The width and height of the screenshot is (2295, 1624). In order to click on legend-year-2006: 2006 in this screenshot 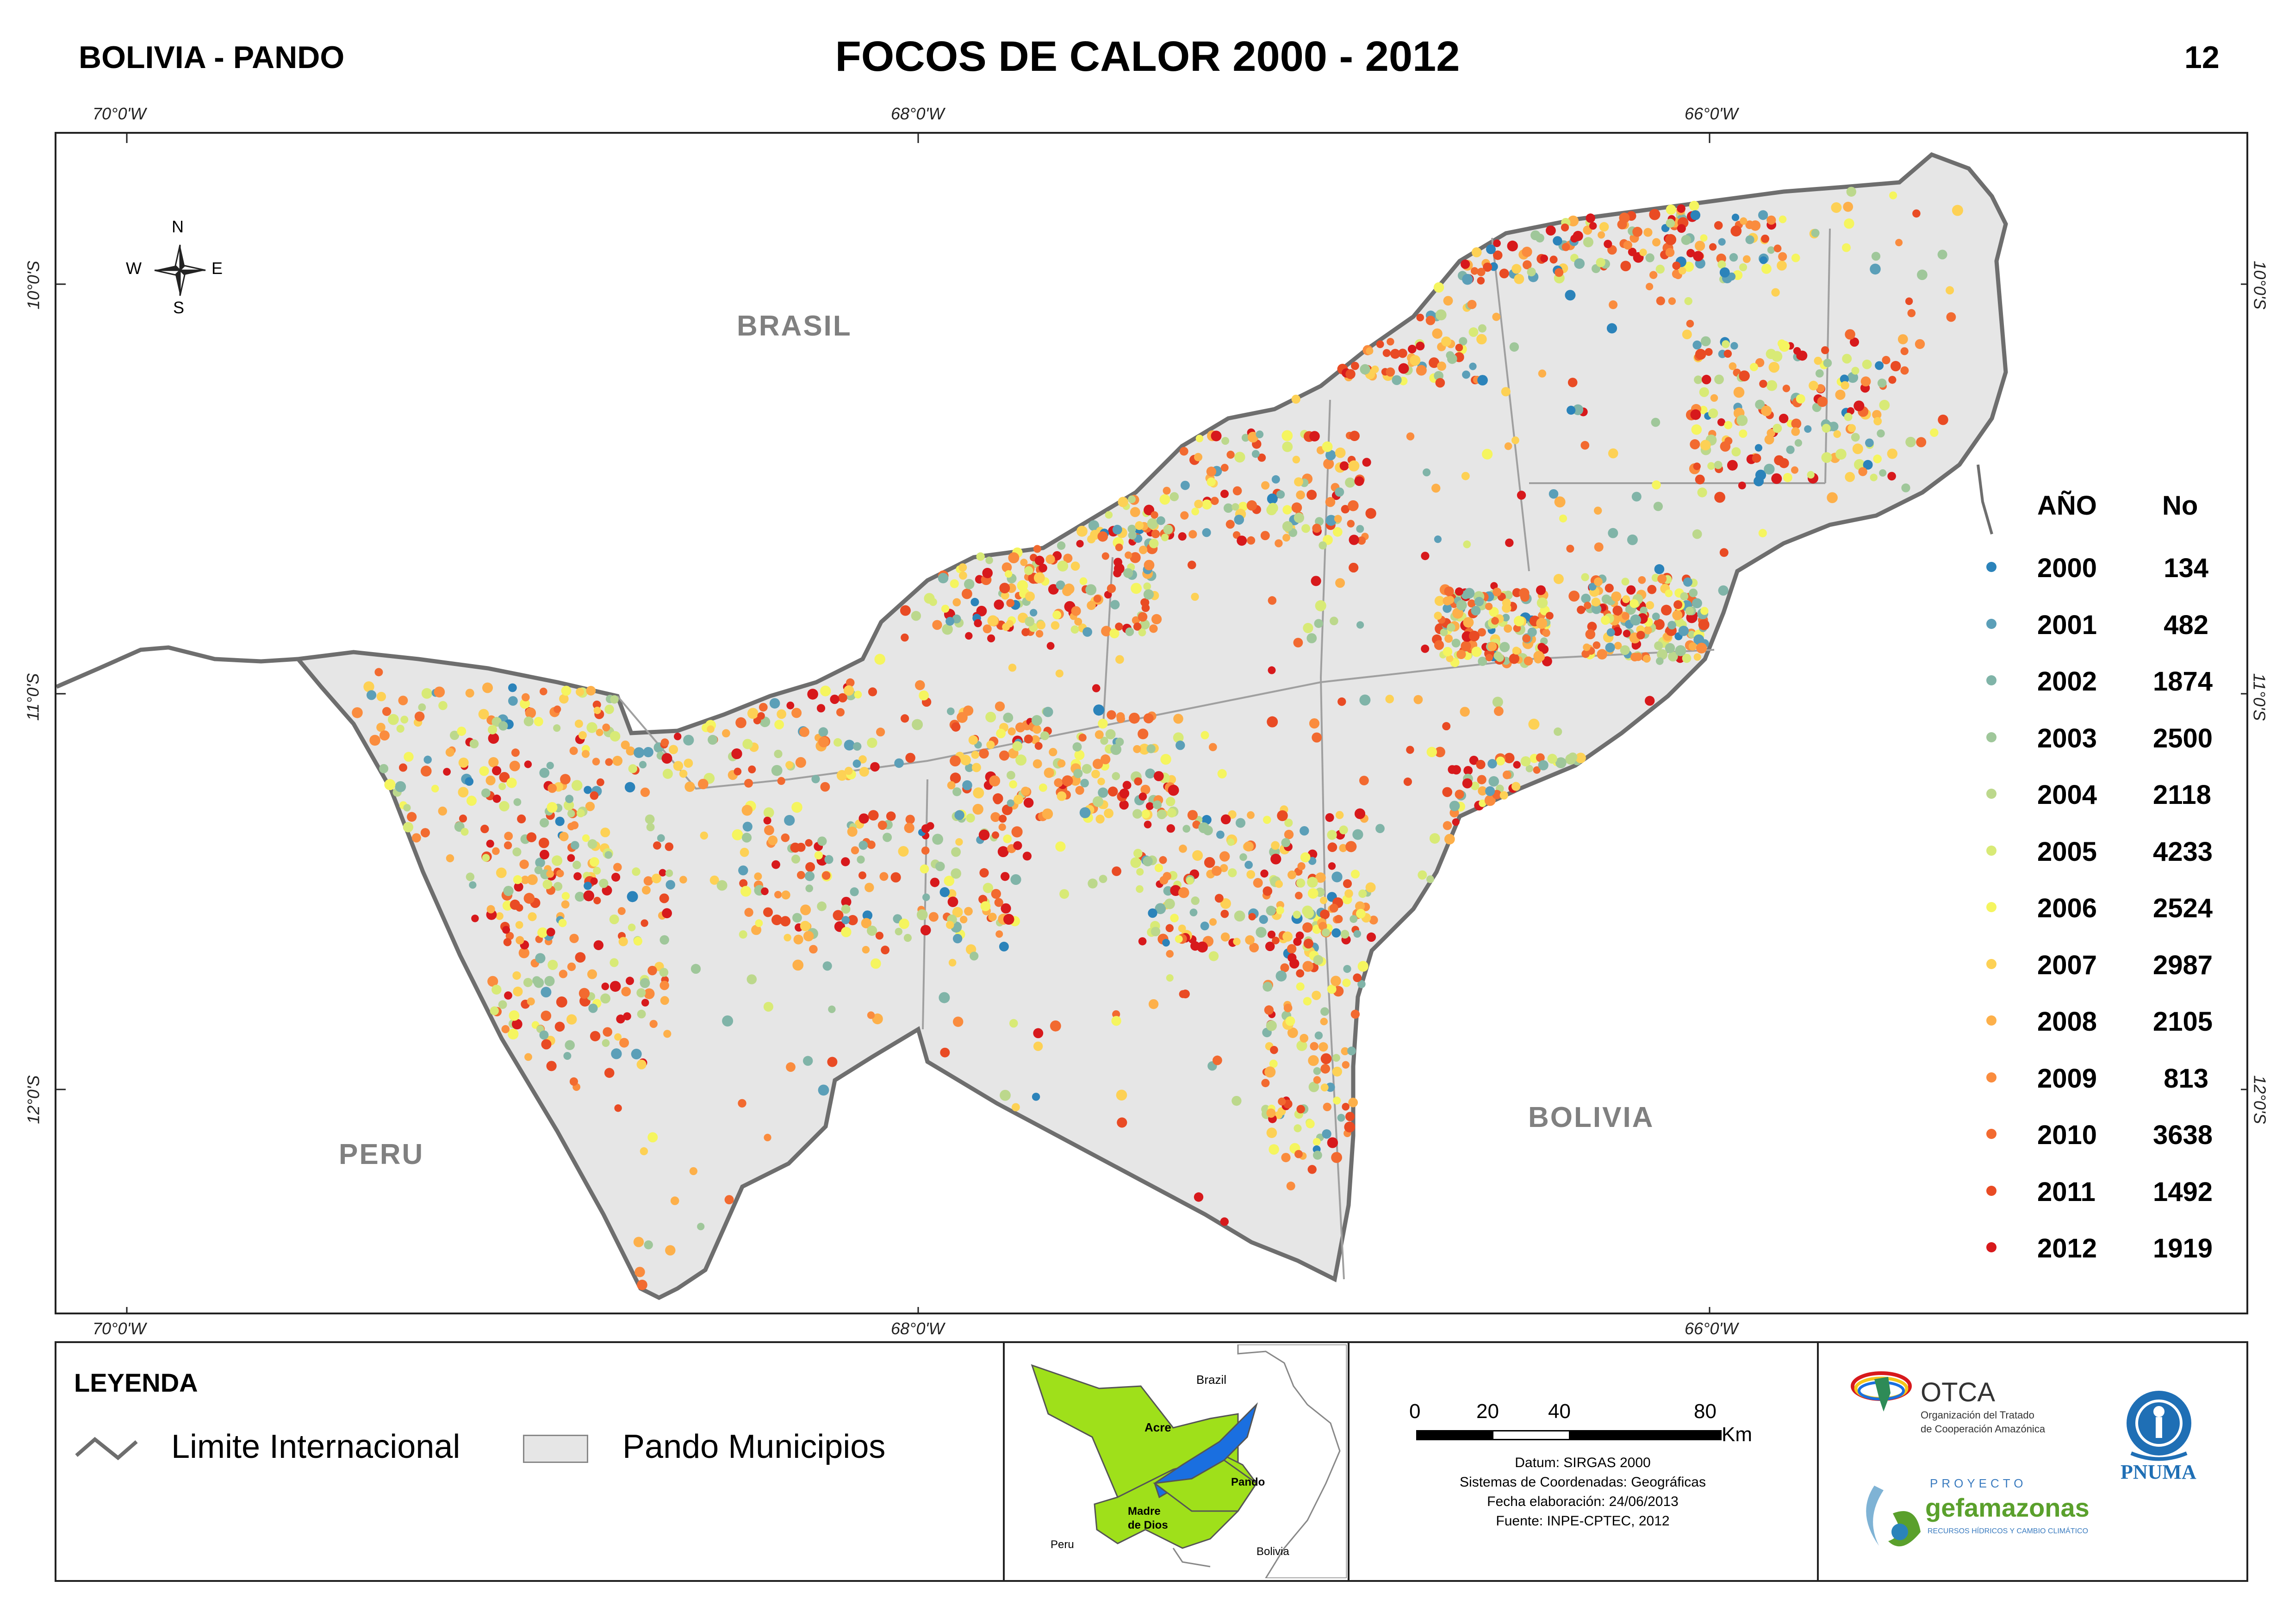, I will do `click(2067, 908)`.